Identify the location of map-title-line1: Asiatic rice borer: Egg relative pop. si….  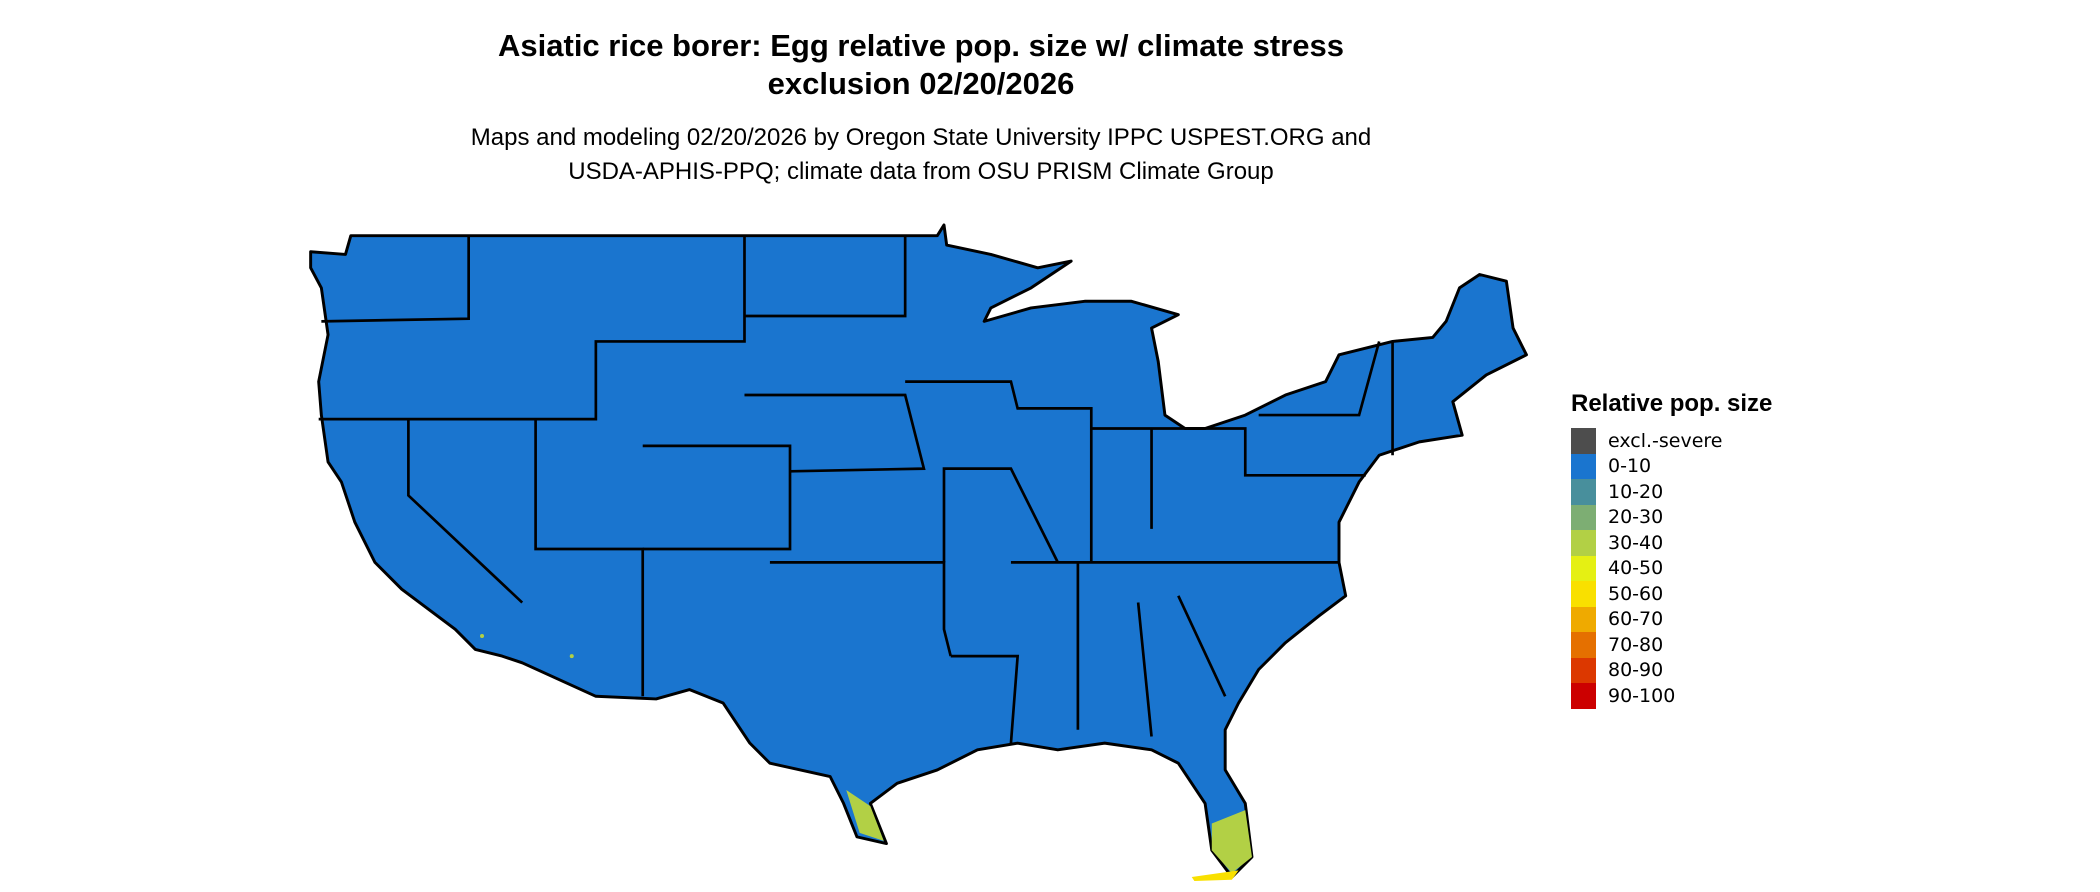
(921, 45).